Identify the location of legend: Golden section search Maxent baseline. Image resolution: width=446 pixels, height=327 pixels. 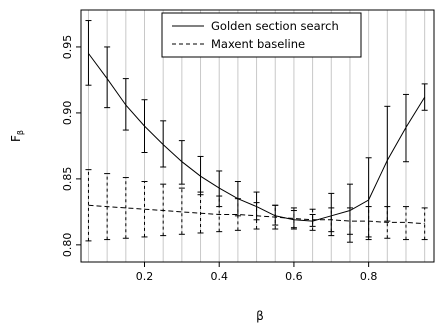
(261, 35).